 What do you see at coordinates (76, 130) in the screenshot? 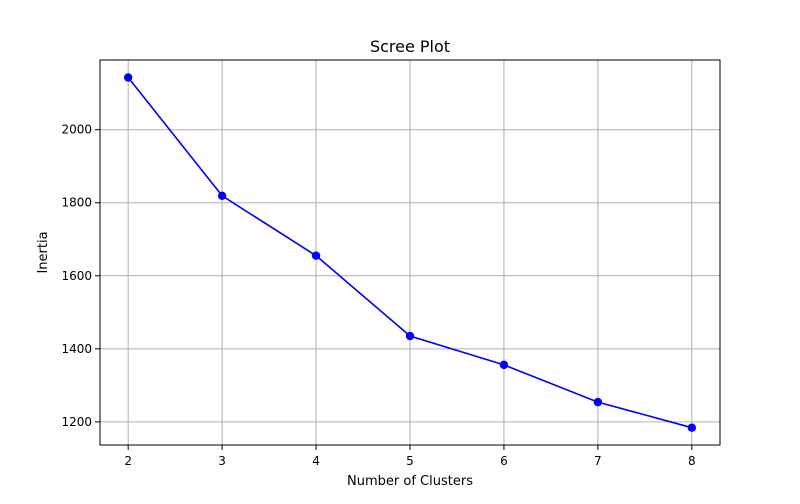
I see `y-tick-label: 2000` at bounding box center [76, 130].